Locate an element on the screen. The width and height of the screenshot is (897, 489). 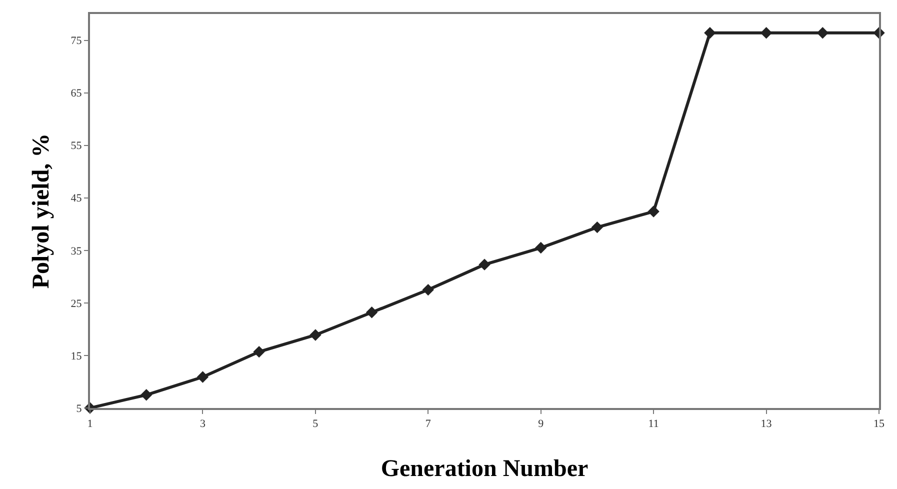
x-tick-label: 7 is located at coordinates (428, 424).